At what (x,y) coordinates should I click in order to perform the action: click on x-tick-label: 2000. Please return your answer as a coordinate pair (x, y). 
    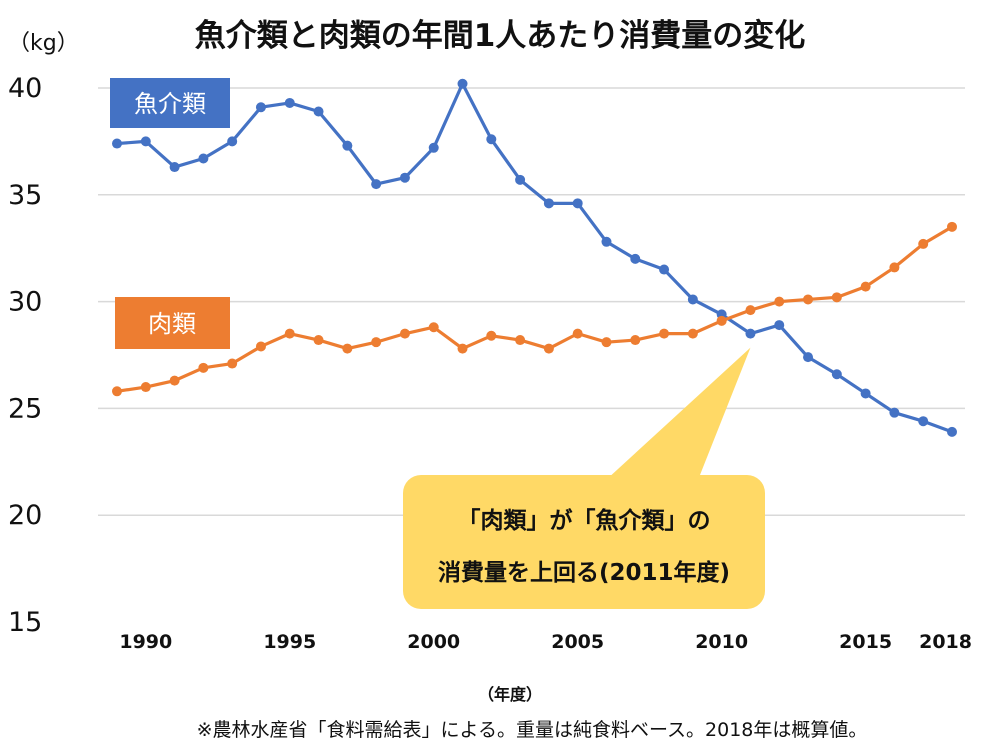
    Looking at the image, I should click on (433, 642).